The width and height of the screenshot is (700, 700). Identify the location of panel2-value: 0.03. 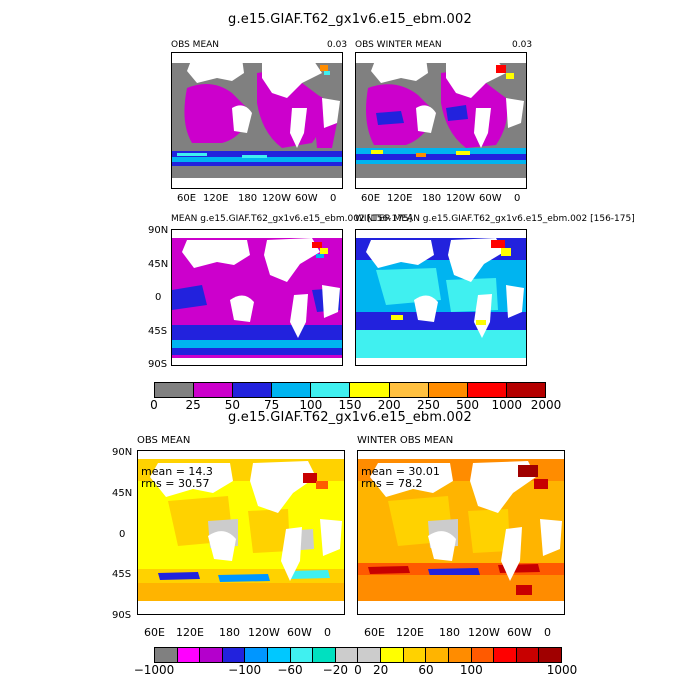
(522, 45).